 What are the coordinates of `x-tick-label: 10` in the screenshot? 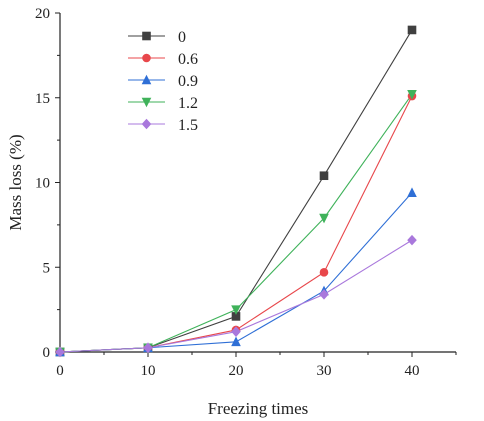 It's located at (148, 371).